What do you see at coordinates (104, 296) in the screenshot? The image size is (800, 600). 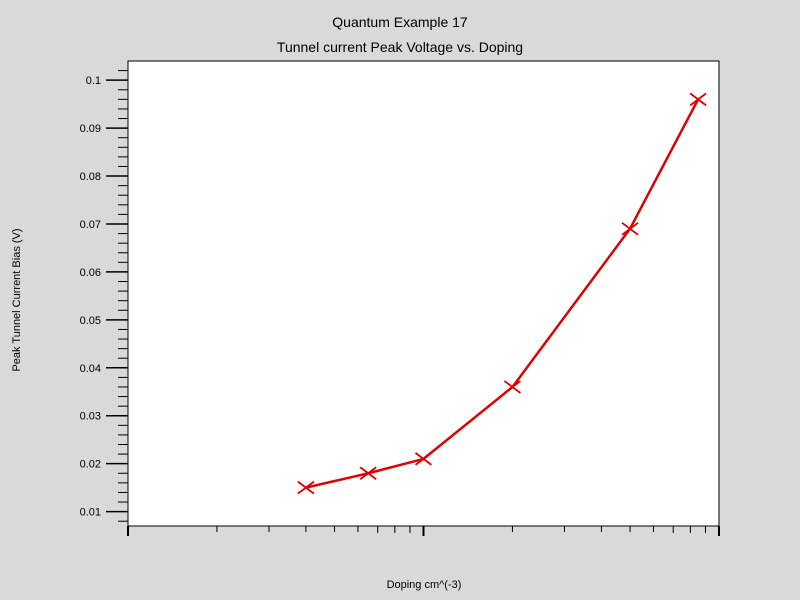 I see `y-axis: 0.01 0.02 0.03 0.04 0.05 0.06 0.07 0.08 0.09 0.1` at bounding box center [104, 296].